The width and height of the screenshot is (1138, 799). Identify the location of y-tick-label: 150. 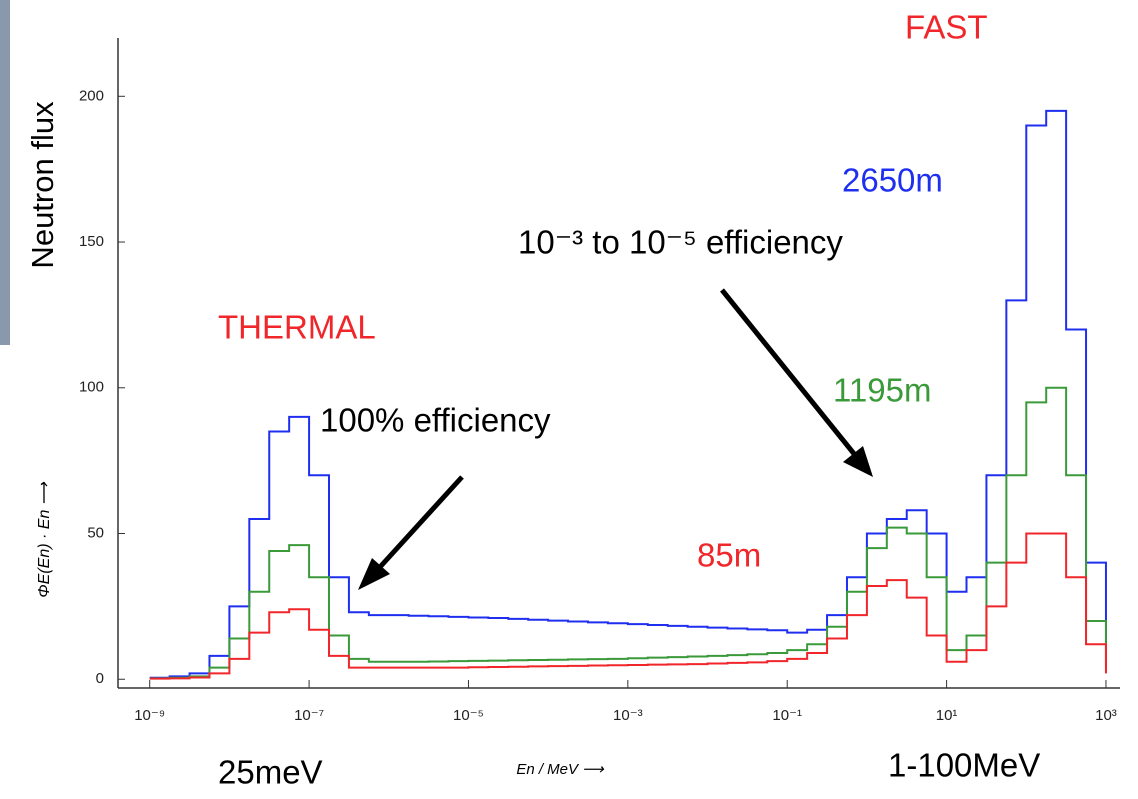
(91, 241).